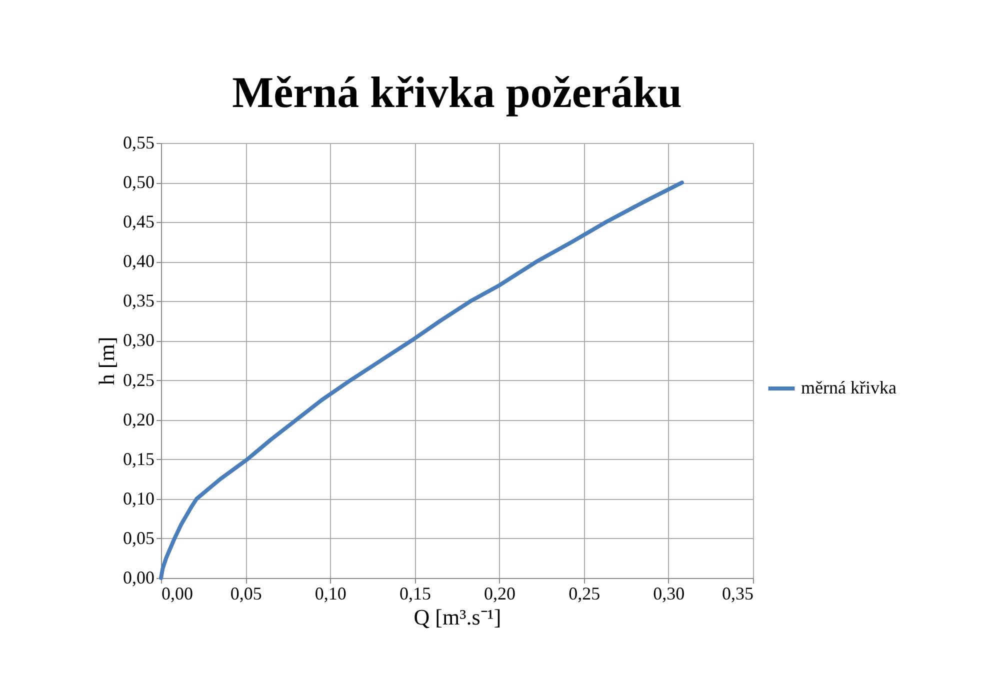 This screenshot has width=994, height=688. I want to click on x-tick-label: 0,05, so click(246, 594).